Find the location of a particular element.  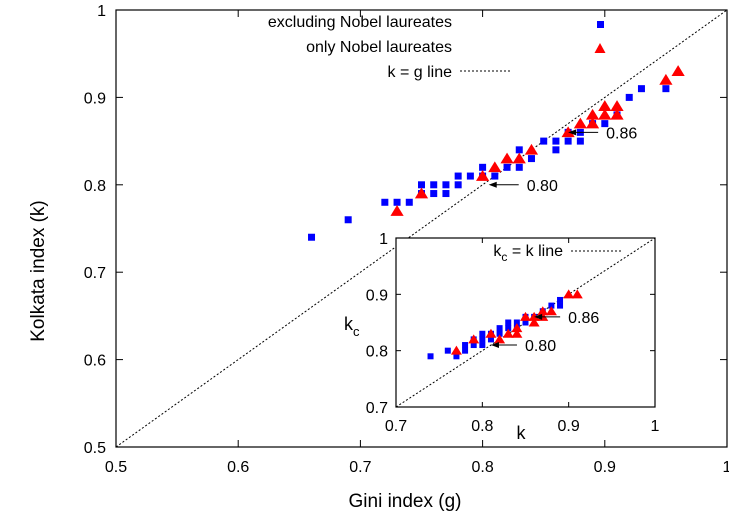

y-tick-label: 1 is located at coordinates (101, 11).